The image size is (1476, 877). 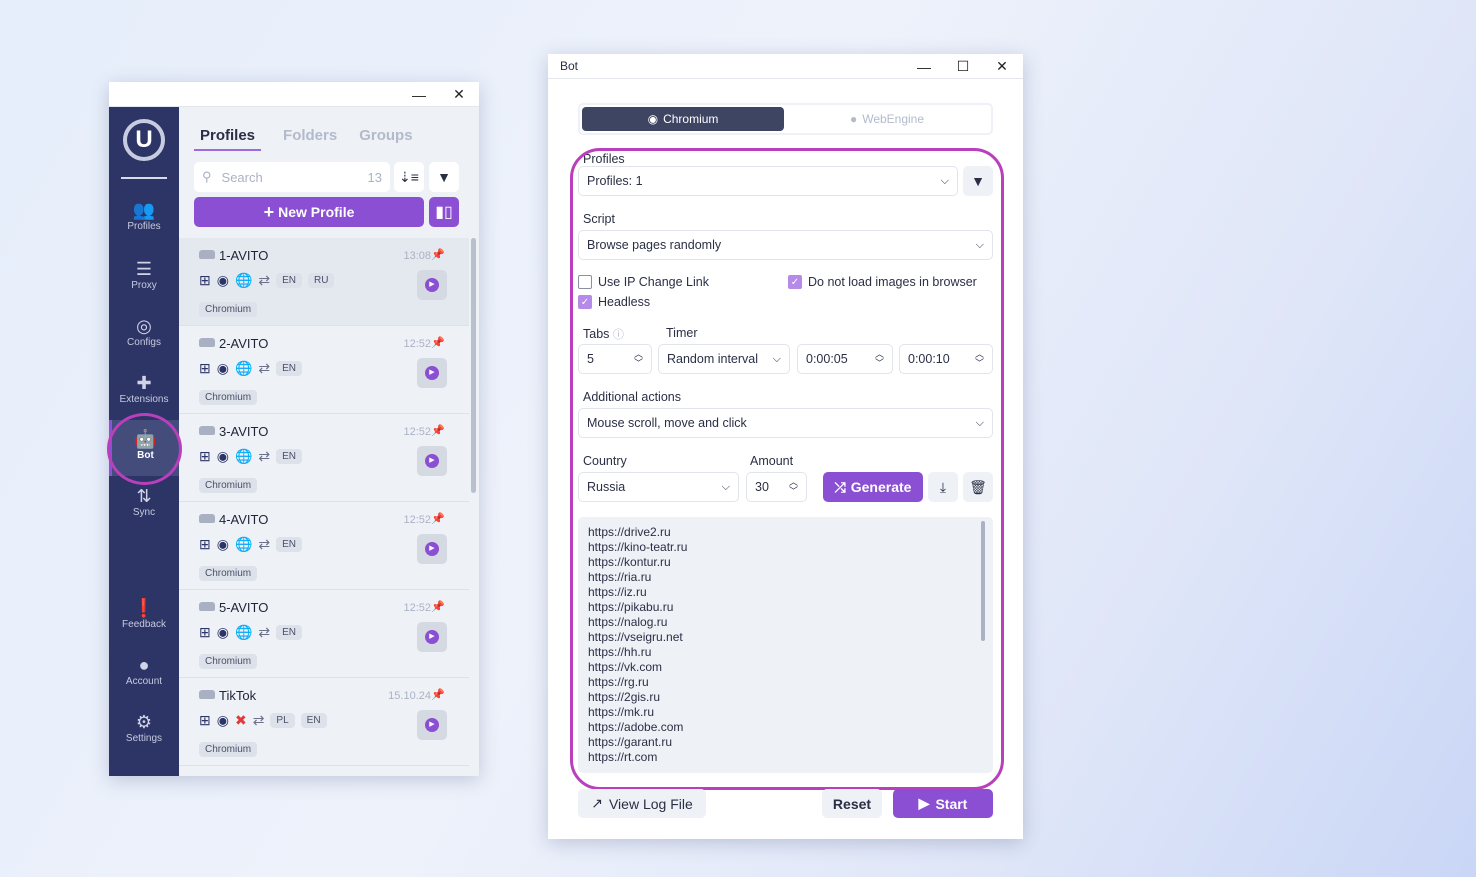 I want to click on label: Reset, so click(x=852, y=803).